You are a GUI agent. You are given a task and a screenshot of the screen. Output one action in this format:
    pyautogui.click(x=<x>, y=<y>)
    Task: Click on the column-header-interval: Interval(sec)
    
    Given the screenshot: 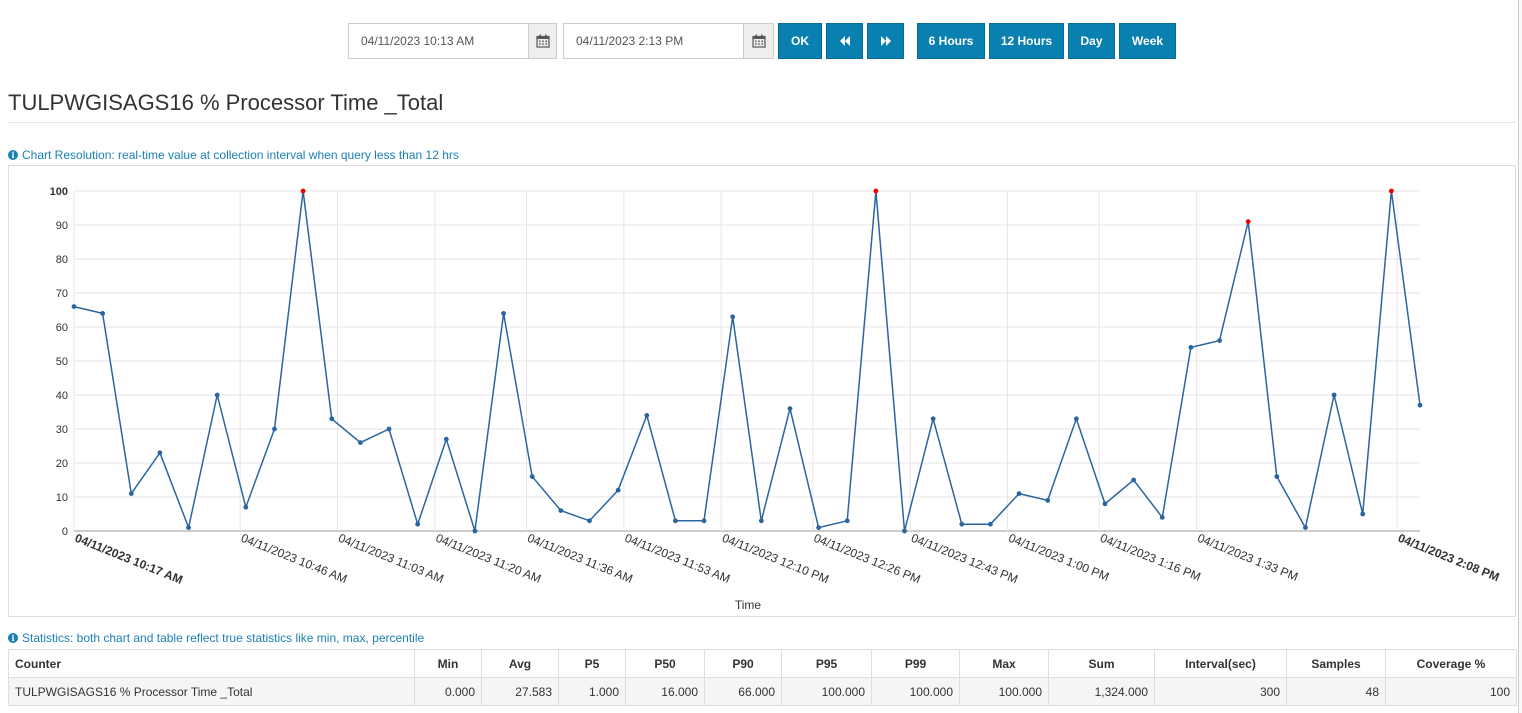 What is the action you would take?
    pyautogui.click(x=1220, y=663)
    